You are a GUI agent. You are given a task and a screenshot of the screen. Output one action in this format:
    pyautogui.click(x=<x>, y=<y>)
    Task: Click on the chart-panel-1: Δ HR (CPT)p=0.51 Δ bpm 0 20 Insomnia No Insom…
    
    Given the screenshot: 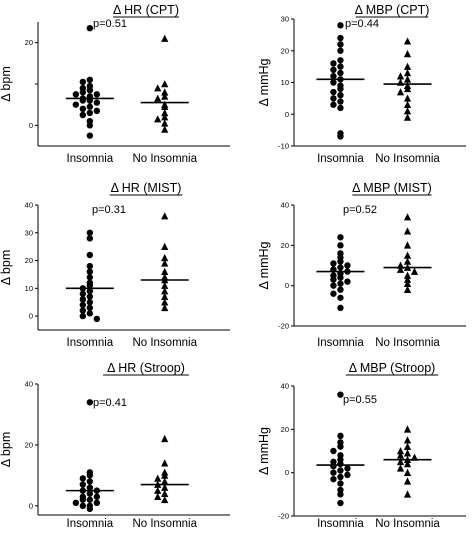 What is the action you would take?
    pyautogui.click(x=115, y=84)
    